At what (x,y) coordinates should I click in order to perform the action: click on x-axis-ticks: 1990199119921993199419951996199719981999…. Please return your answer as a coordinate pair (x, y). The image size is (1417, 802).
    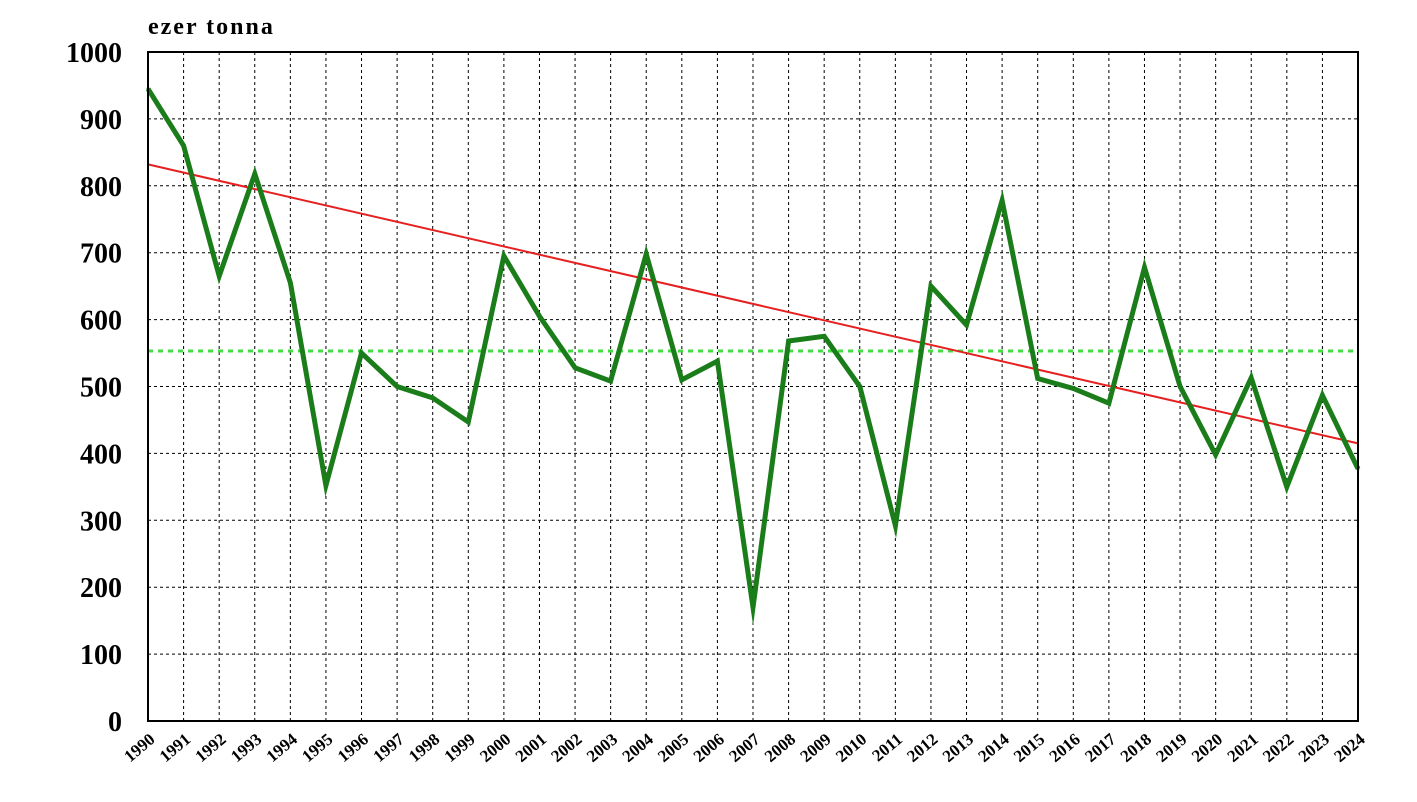
    Looking at the image, I should click on (744, 747).